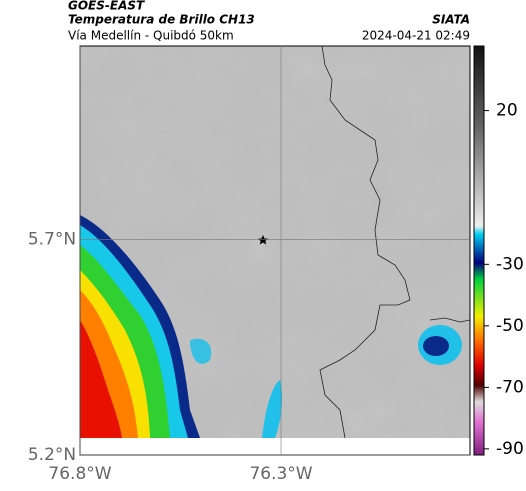  Describe the element at coordinates (79, 474) in the screenshot. I see `x-tick-label: 76.8°W` at that location.